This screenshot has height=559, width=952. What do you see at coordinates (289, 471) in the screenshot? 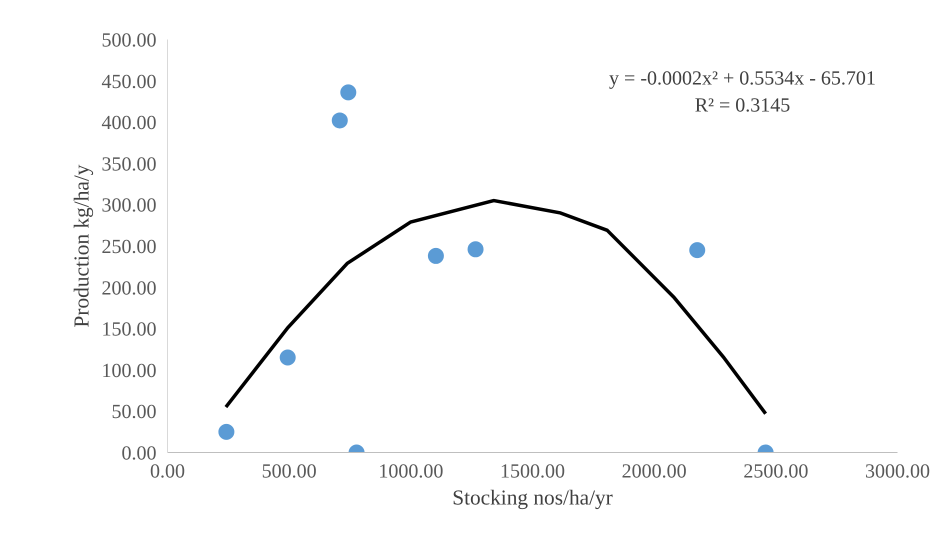
I see `x-tick-label: 500.00` at bounding box center [289, 471].